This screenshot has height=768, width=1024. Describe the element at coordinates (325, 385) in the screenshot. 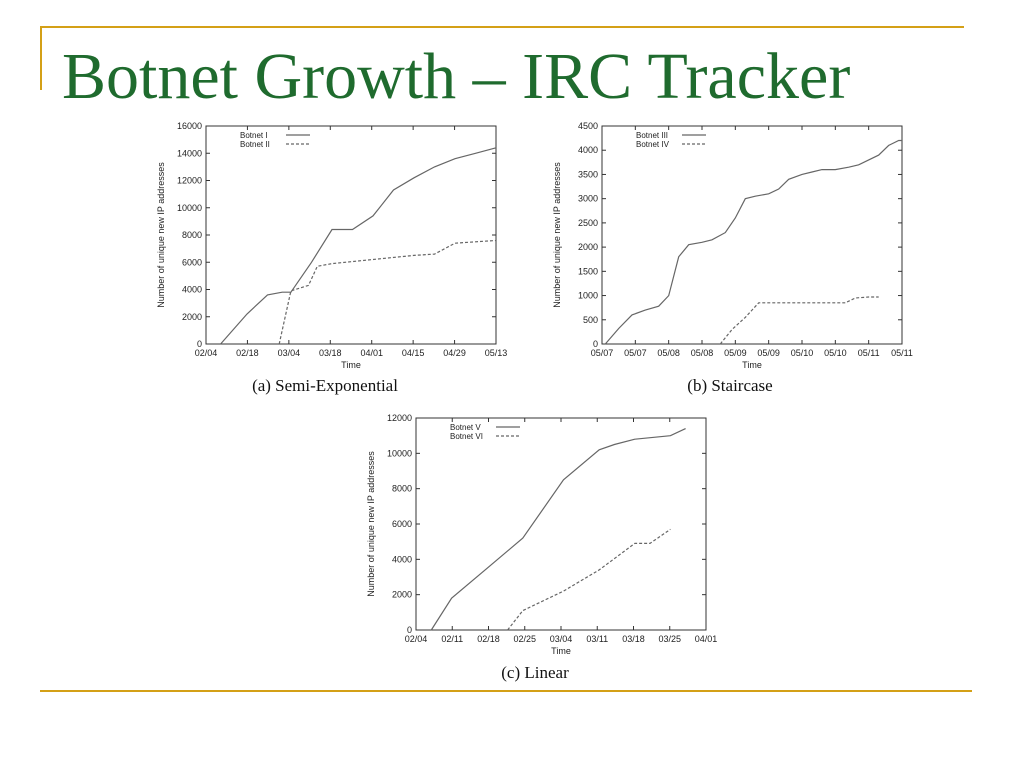

I see `chart-caption: (a) Semi-Exponential` at that location.